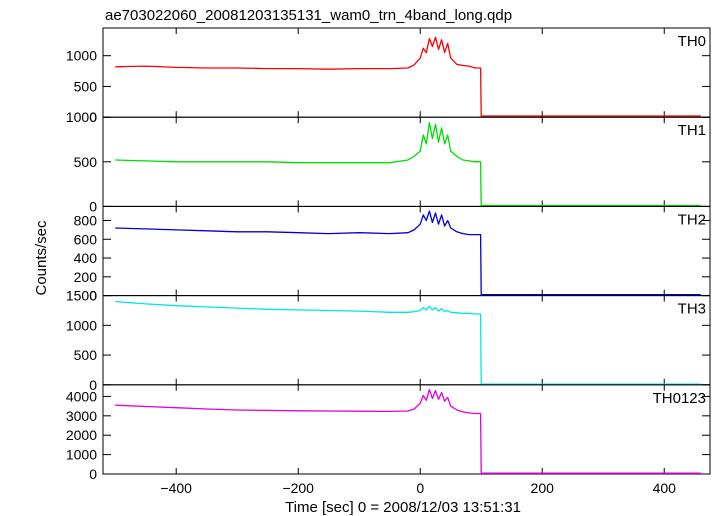 The height and width of the screenshot is (516, 717). Describe the element at coordinates (665, 488) in the screenshot. I see `x-tick-label: 400` at that location.